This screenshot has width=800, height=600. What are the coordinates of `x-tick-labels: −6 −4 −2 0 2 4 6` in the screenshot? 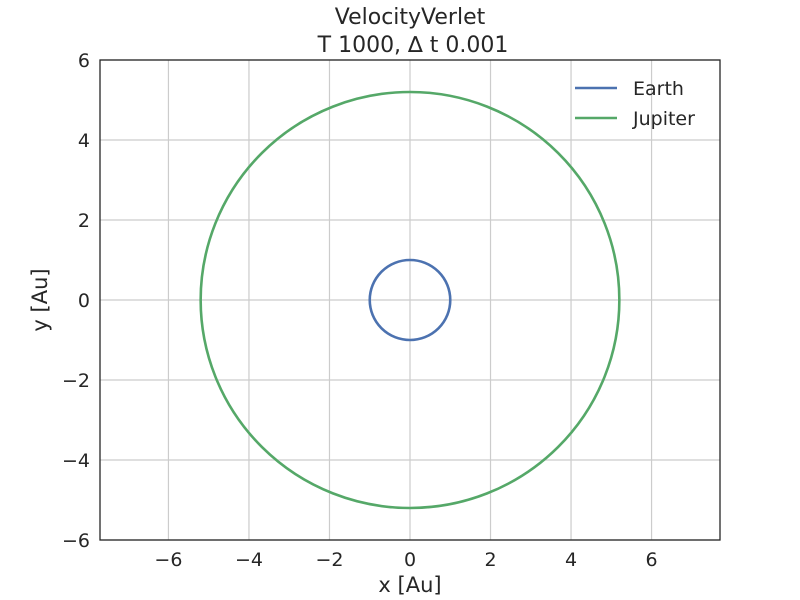 It's located at (405, 560).